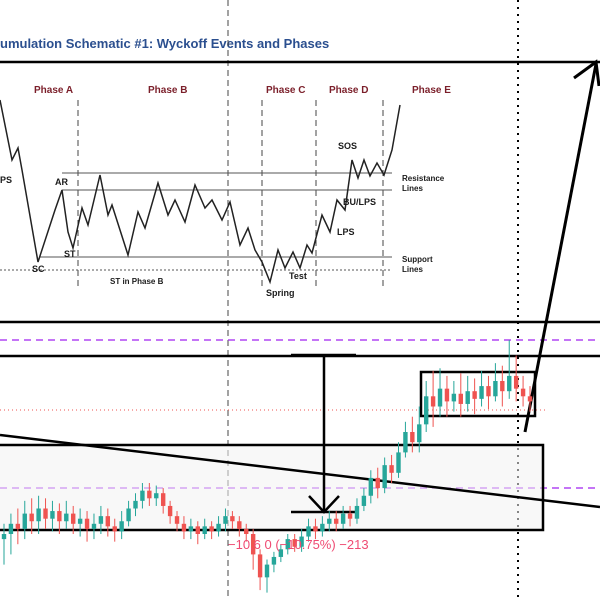  Describe the element at coordinates (431, 90) in the screenshot. I see `phase-e-label: Phase E` at that location.